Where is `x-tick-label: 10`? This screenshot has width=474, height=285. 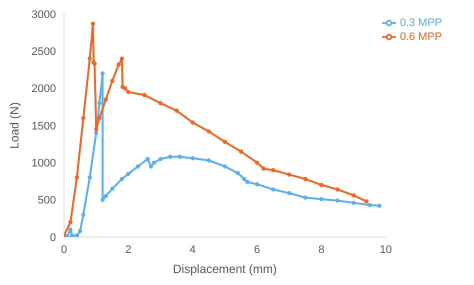 x-tick-label: 10 is located at coordinates (386, 250).